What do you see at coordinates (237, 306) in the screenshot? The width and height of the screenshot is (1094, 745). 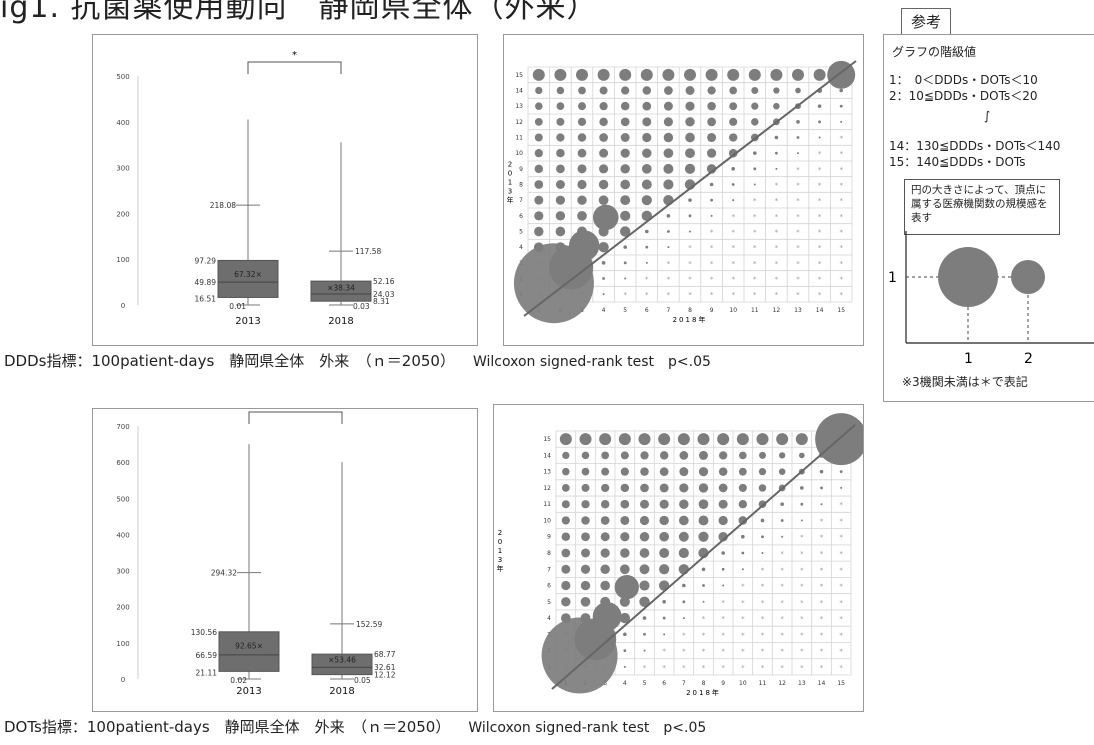 I see `min-label: 0.01` at bounding box center [237, 306].